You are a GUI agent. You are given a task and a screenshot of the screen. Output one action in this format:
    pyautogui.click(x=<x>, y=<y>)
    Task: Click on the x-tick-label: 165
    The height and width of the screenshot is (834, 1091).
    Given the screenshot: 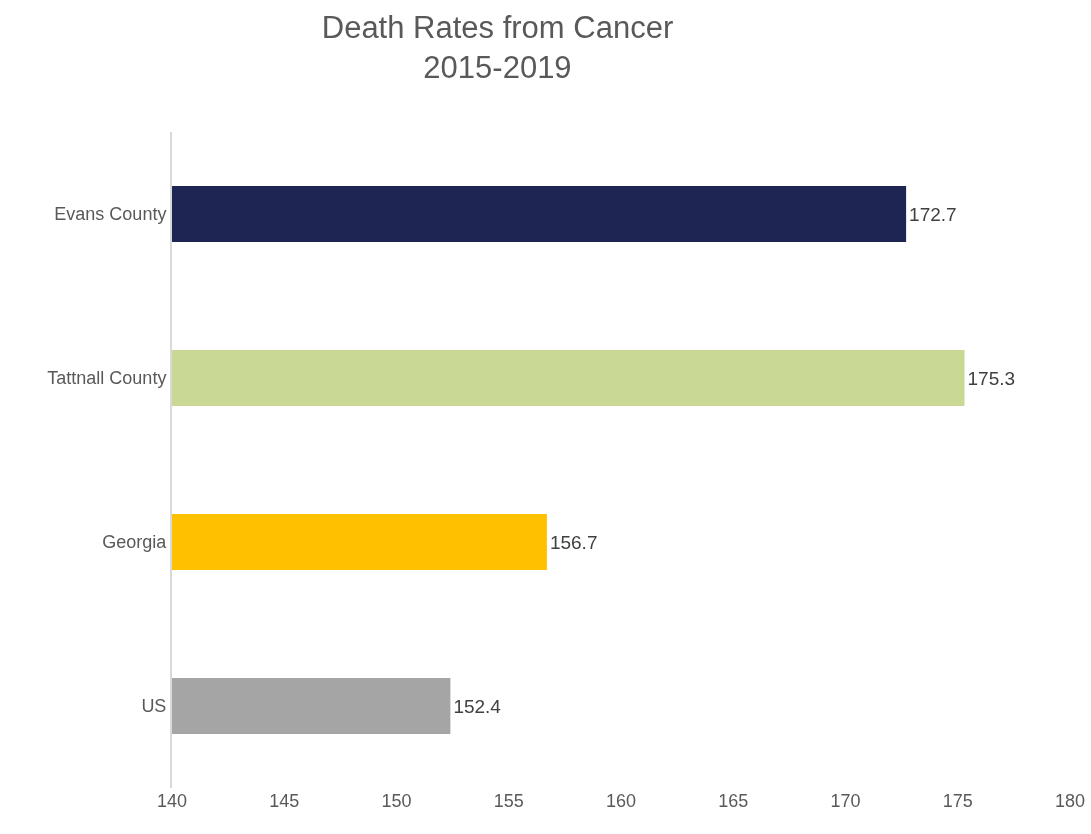 What is the action you would take?
    pyautogui.click(x=733, y=801)
    